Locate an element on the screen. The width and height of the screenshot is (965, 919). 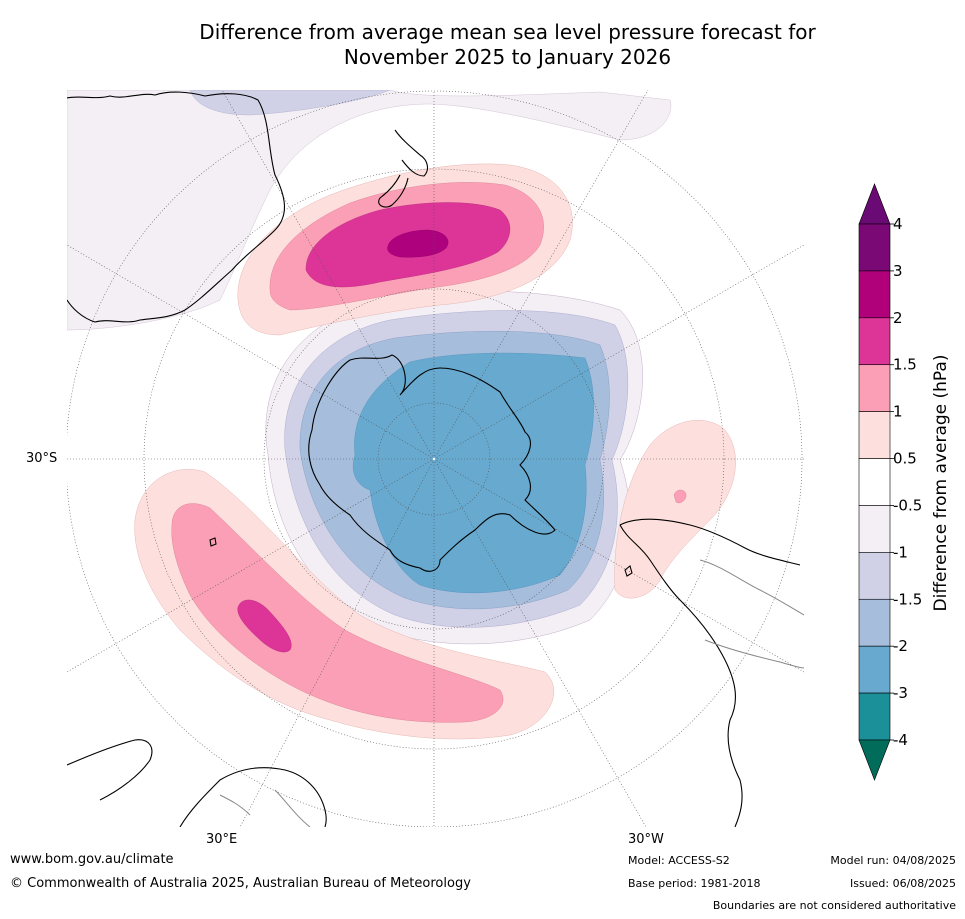
title-line-2: November 2025 to January 2026 is located at coordinates (507, 57).